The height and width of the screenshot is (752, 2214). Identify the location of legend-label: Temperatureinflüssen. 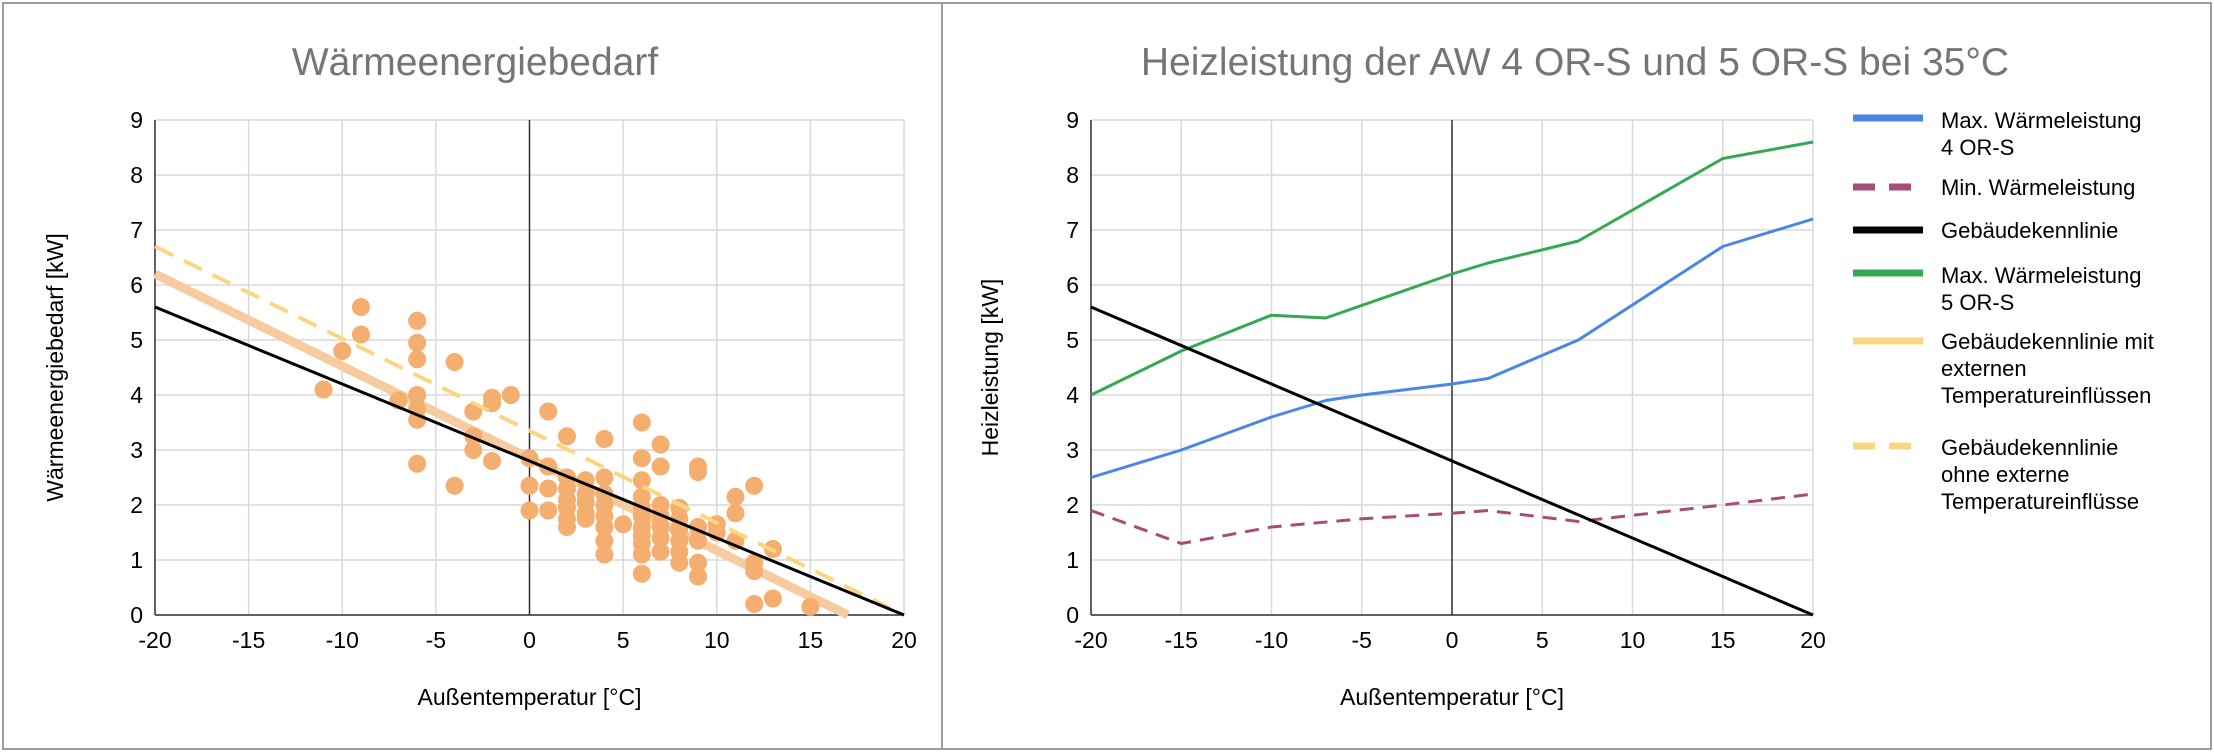
(2046, 395).